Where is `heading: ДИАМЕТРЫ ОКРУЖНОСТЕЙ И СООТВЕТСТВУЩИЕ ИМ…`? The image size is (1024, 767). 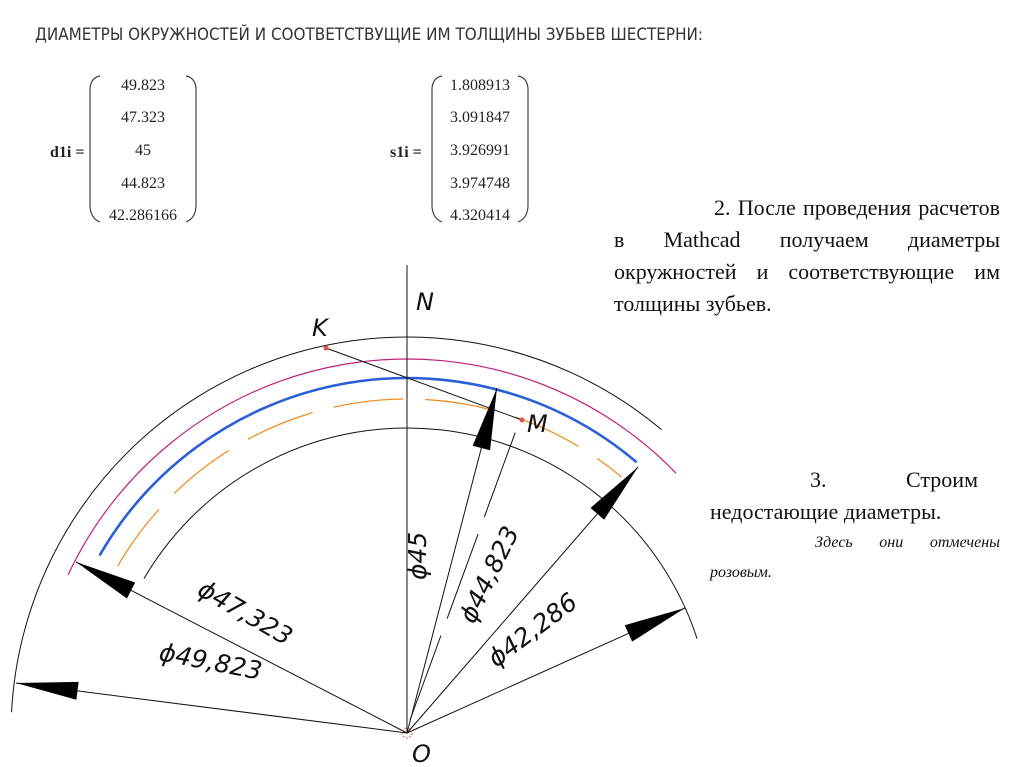
heading: ДИАМЕТРЫ ОКРУЖНОСТЕЙ И СООТВЕТСТВУЩИЕ ИМ… is located at coordinates (369, 34).